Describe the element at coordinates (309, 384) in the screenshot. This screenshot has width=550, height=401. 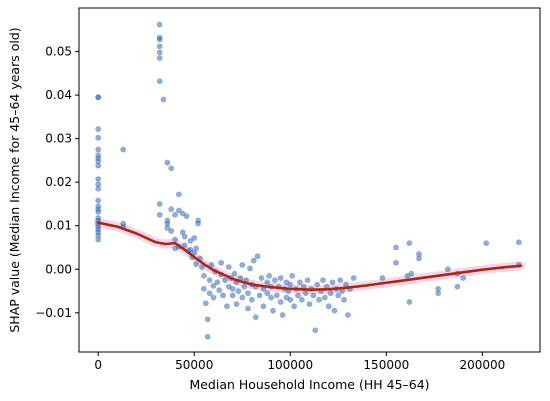
I see `x-axis-label: Median Household Income (HH 45–64)` at that location.